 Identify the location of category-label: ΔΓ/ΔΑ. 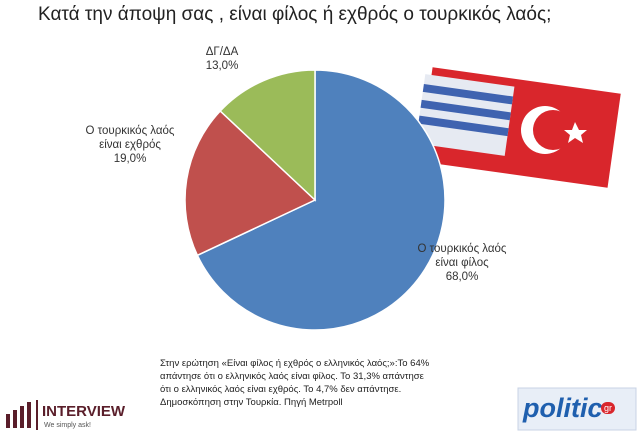
(222, 52).